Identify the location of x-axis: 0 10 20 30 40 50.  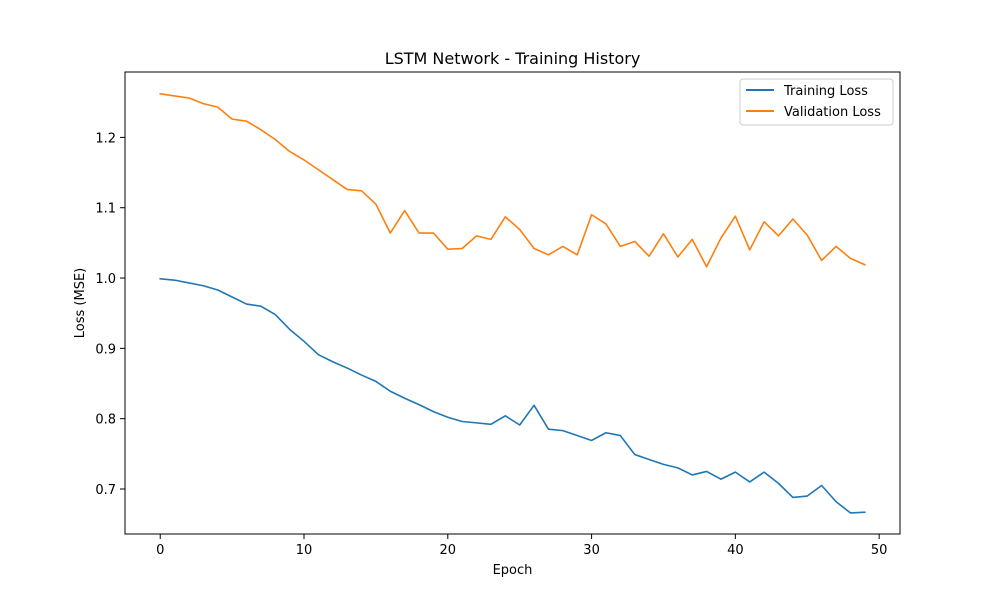
(521, 546).